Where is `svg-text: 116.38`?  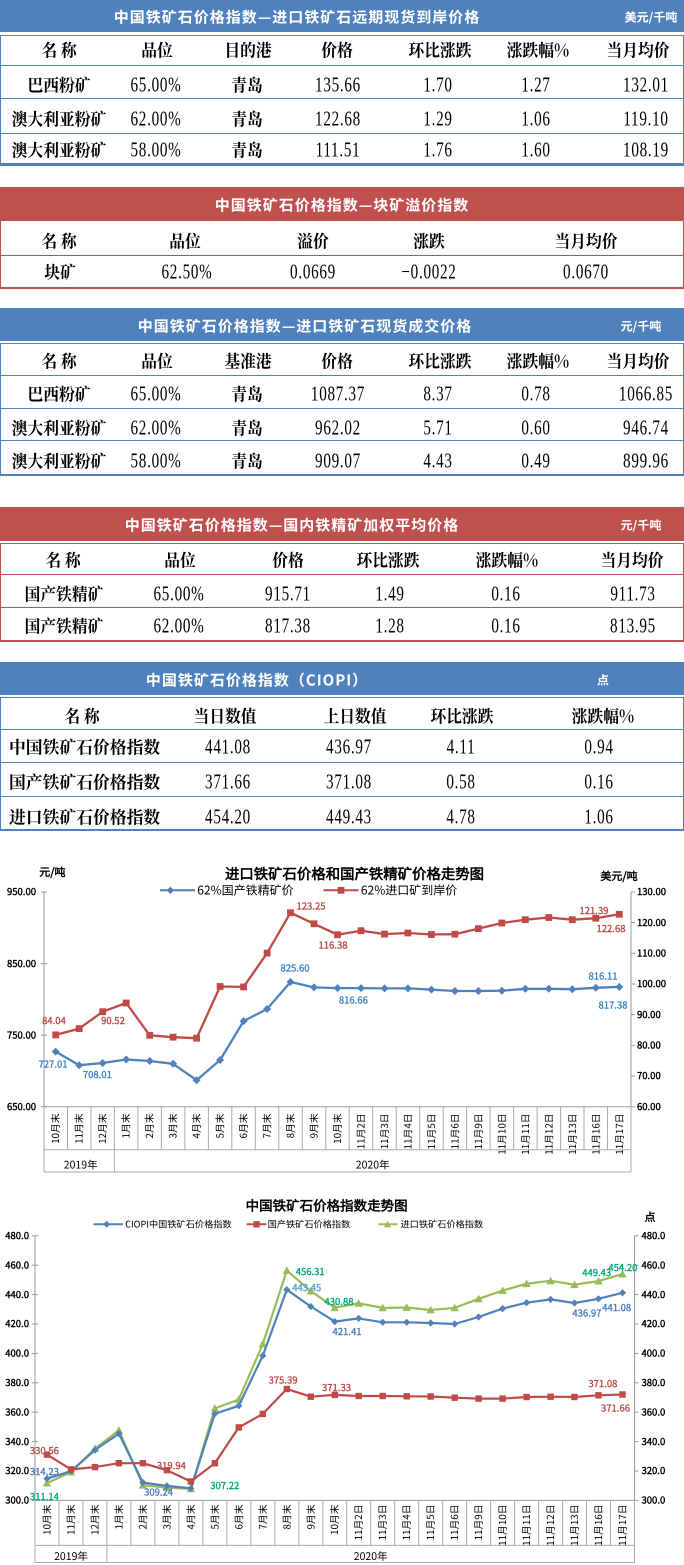
svg-text: 116.38 is located at coordinates (333, 945).